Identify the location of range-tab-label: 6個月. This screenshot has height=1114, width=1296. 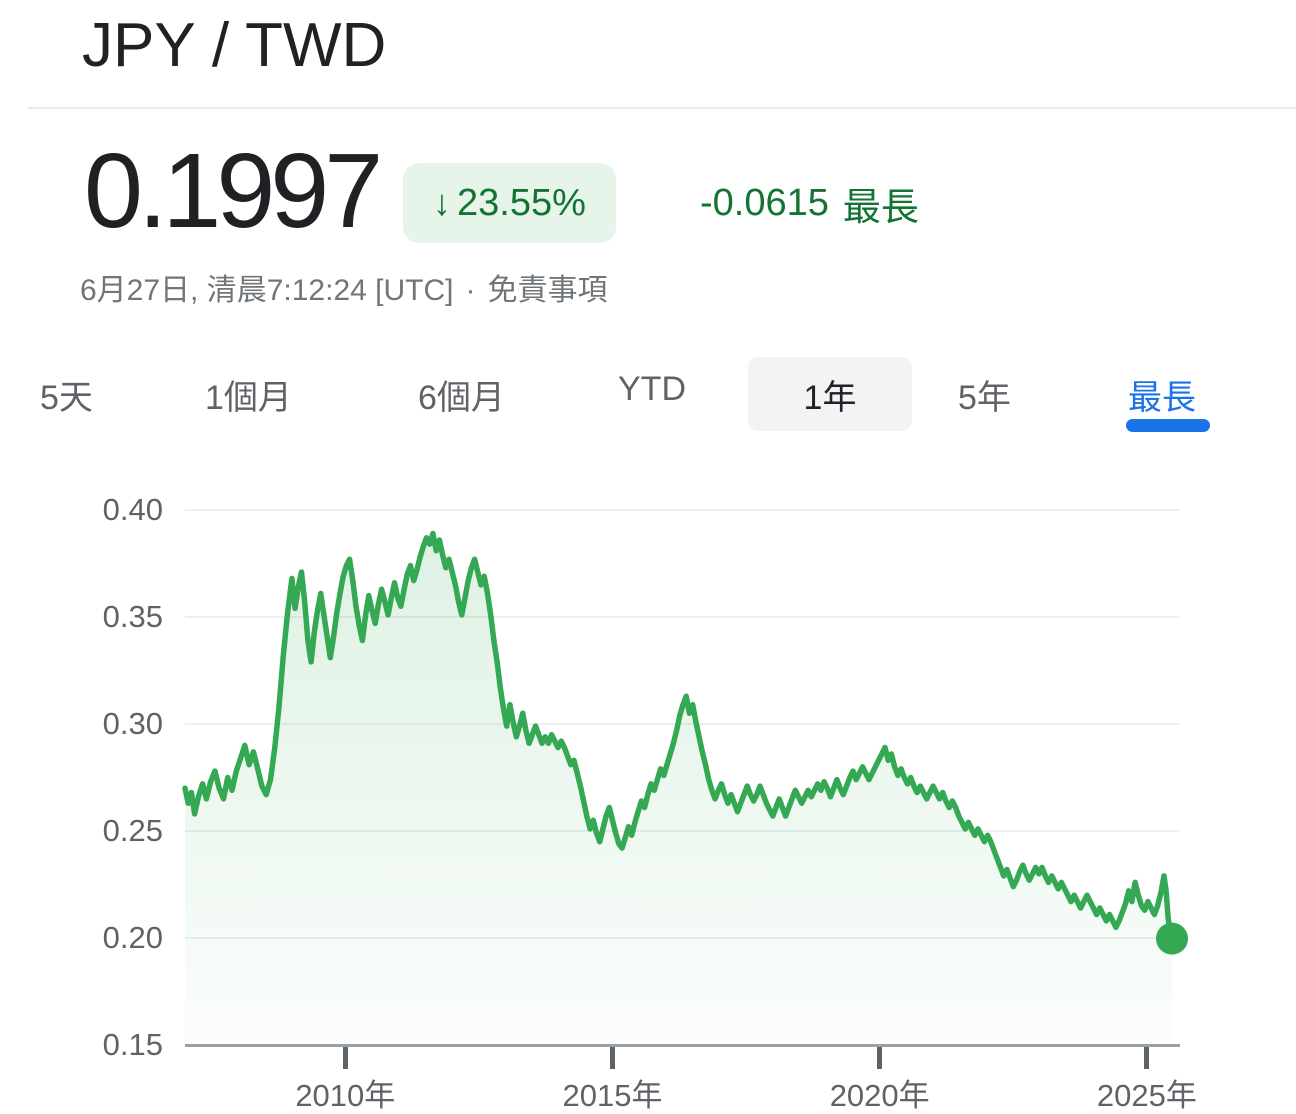
(461, 398).